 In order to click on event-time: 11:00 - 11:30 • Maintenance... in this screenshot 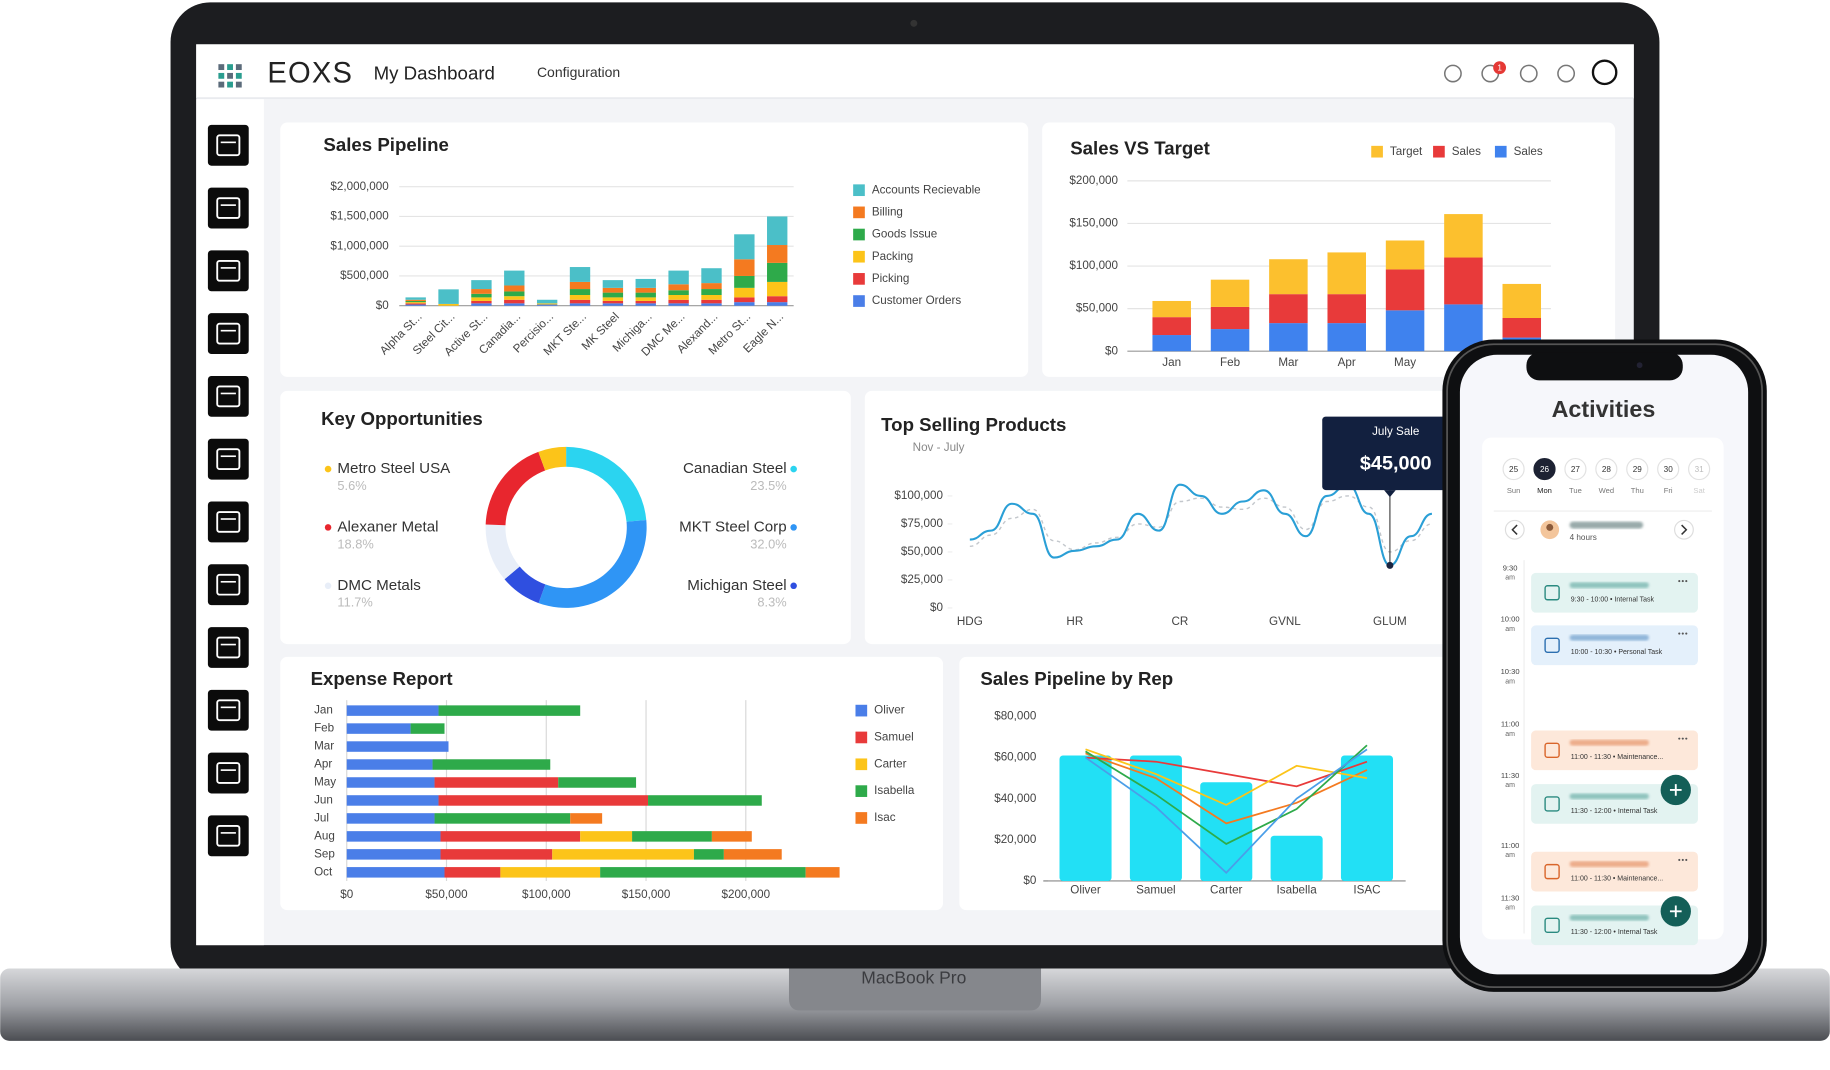, I will do `click(1617, 757)`.